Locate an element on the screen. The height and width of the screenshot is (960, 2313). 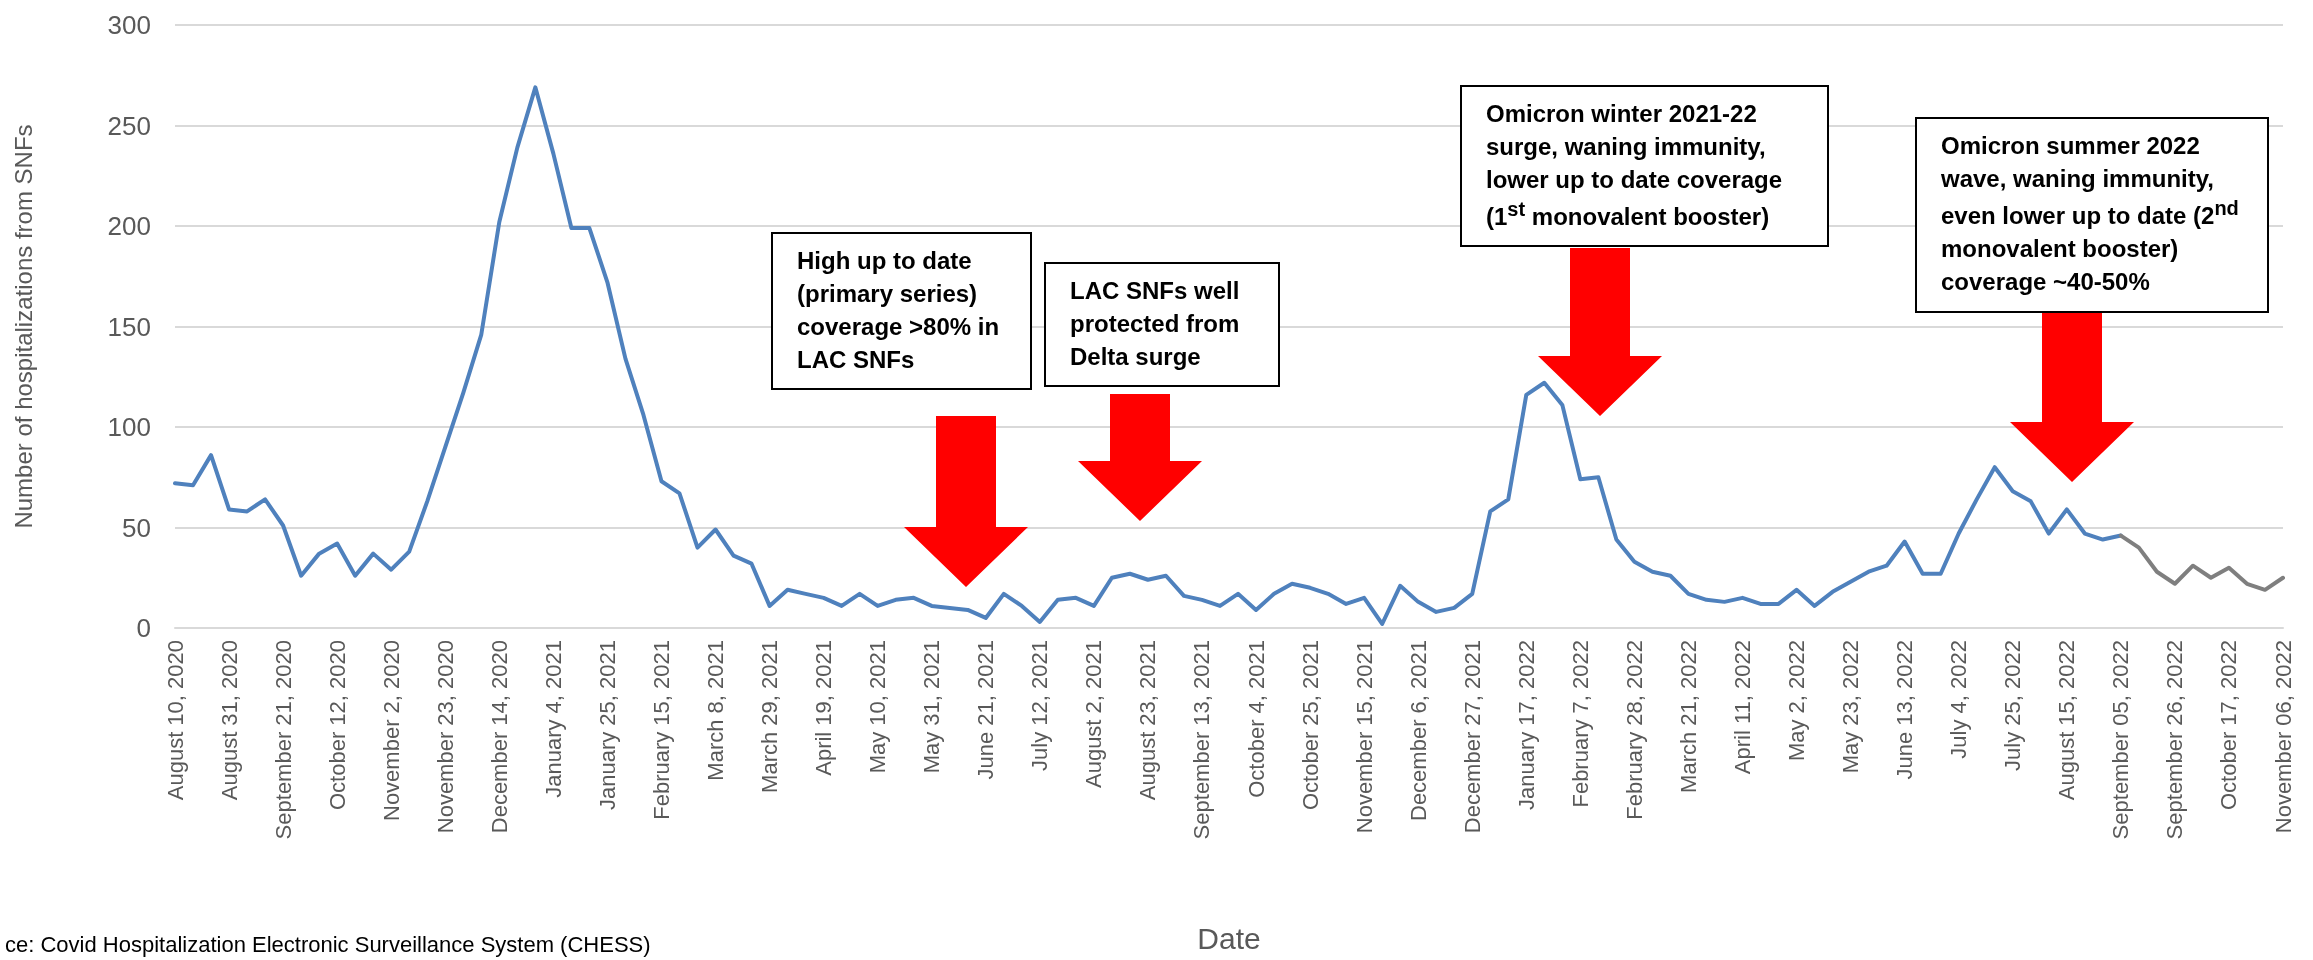
y-axis-title: Number of hospitalizations from SNFs is located at coordinates (23, 326).